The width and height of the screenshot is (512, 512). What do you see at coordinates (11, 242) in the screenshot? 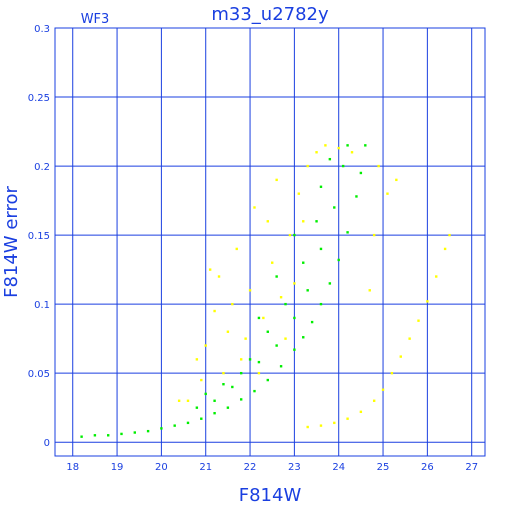
I see `y-axis-label: F814W error` at bounding box center [11, 242].